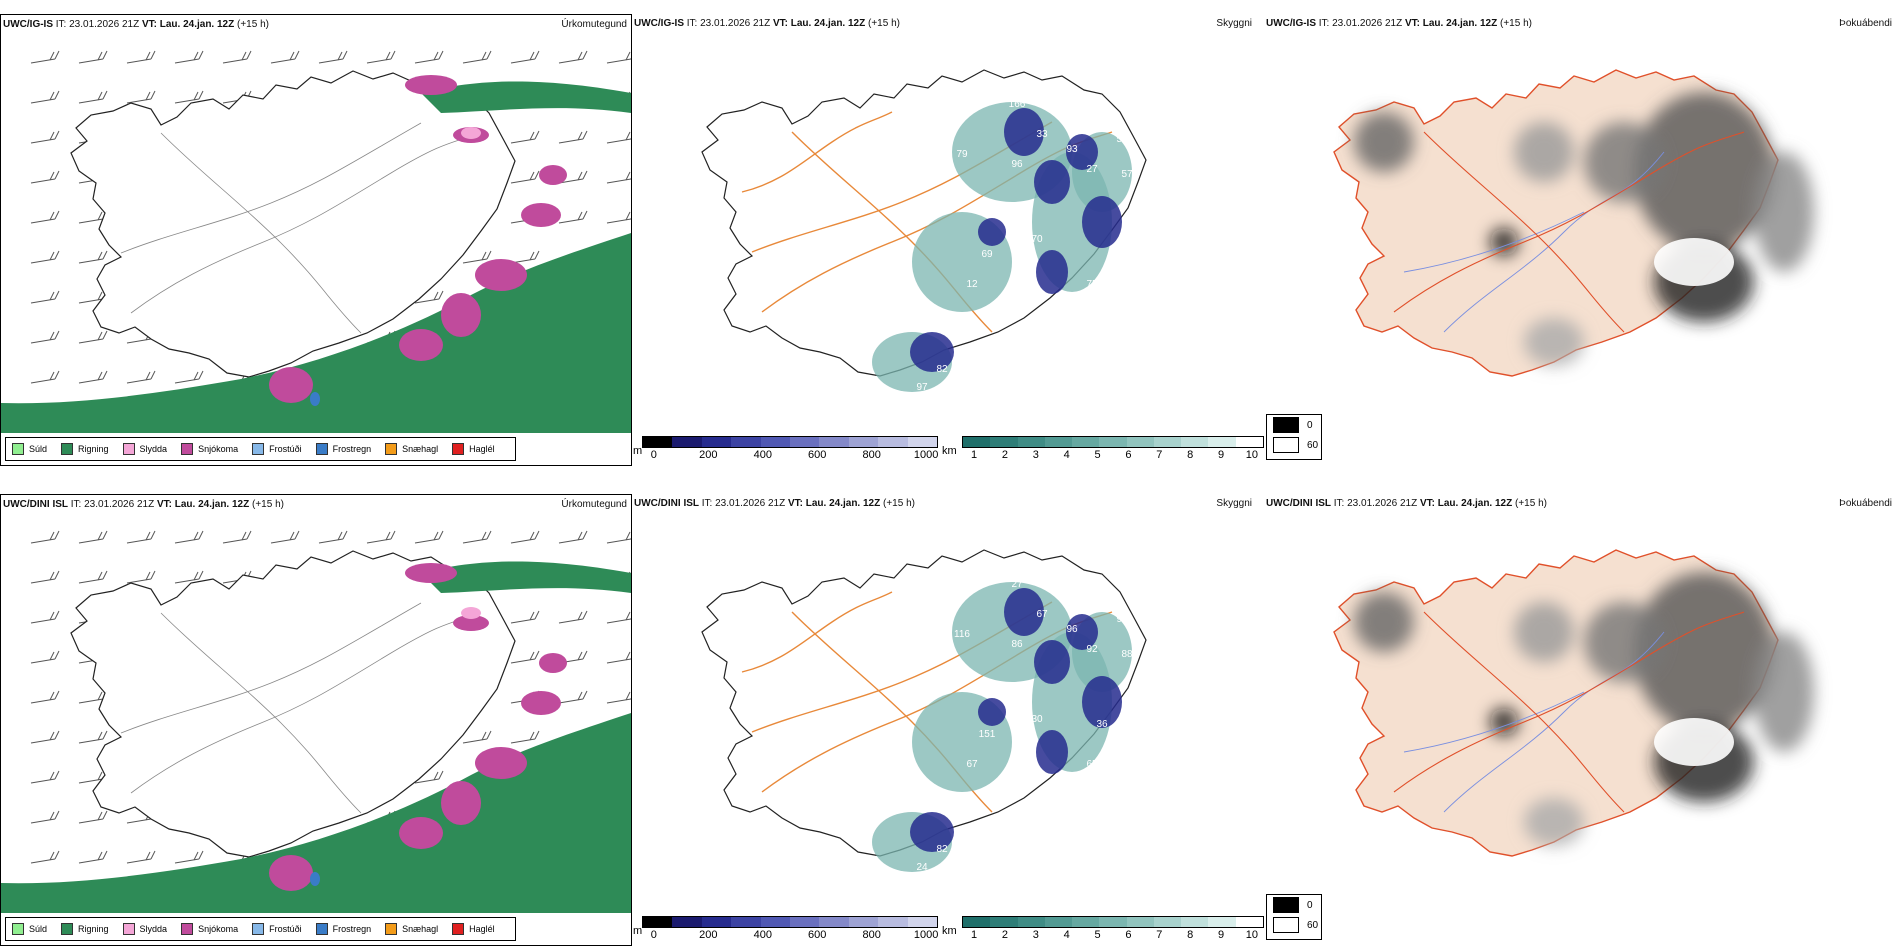 The height and width of the screenshot is (950, 1900). I want to click on colorbar-tick-label: 9, so click(1221, 455).